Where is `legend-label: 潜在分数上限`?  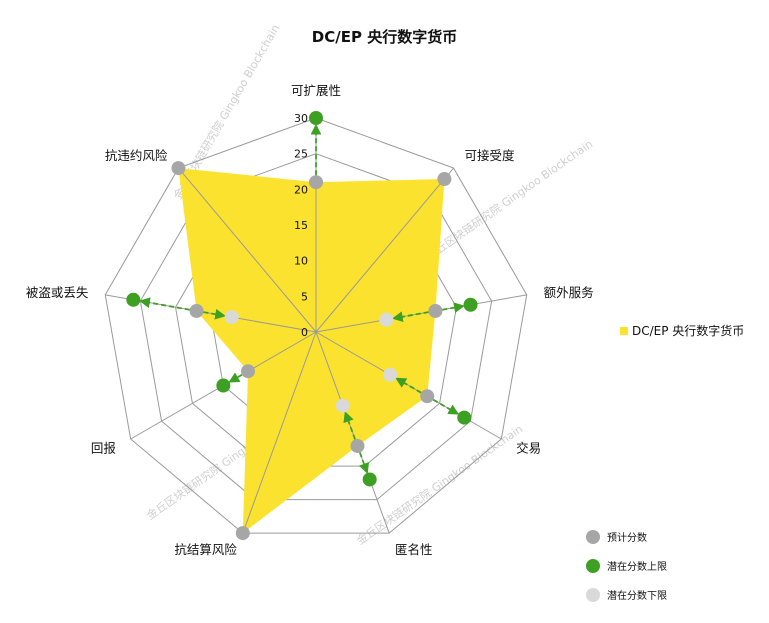
legend-label: 潜在分数上限 is located at coordinates (637, 566).